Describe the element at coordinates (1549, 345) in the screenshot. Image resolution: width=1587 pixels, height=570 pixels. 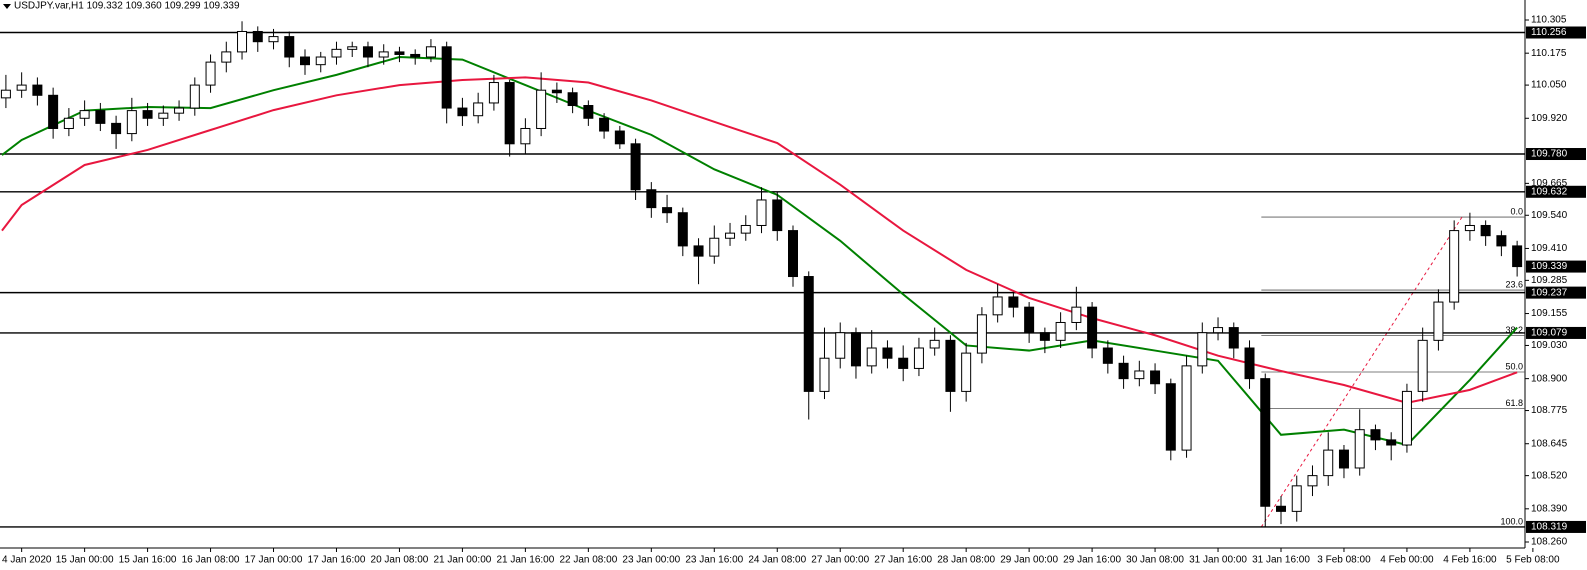
I see `y-tick-label: 109.030` at that location.